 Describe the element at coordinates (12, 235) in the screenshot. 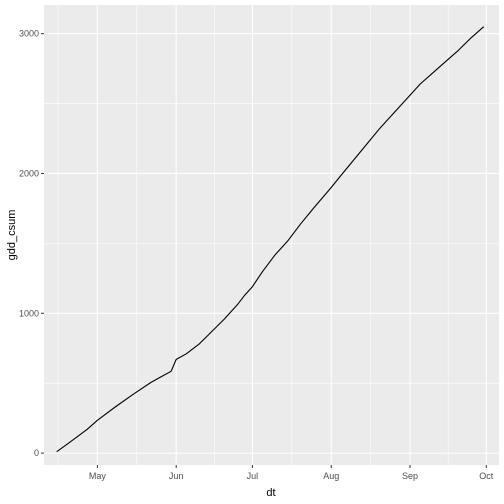

I see `y-axis-title: gdd_csum` at that location.